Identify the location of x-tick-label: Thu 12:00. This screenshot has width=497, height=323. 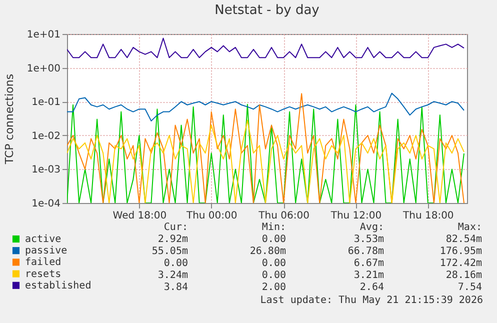
(356, 216).